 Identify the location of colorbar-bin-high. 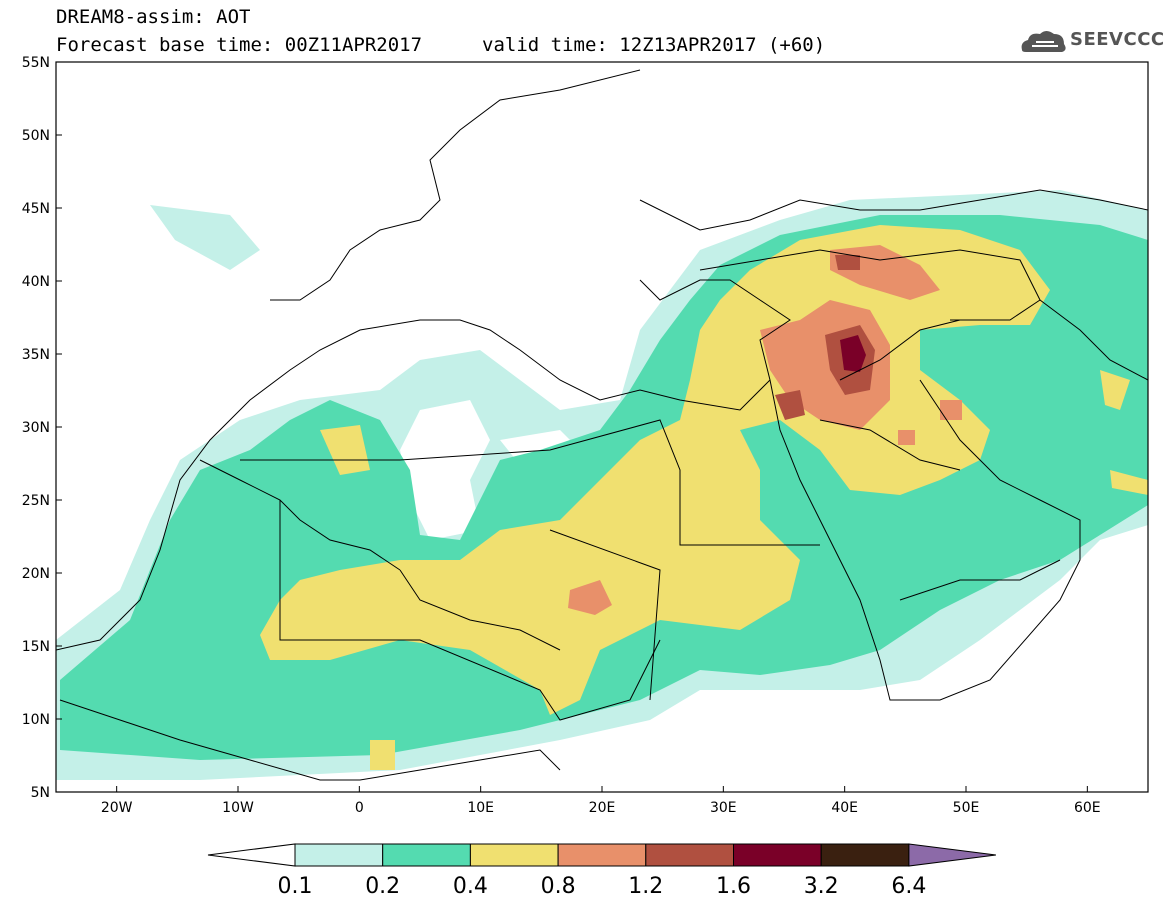
(952, 855).